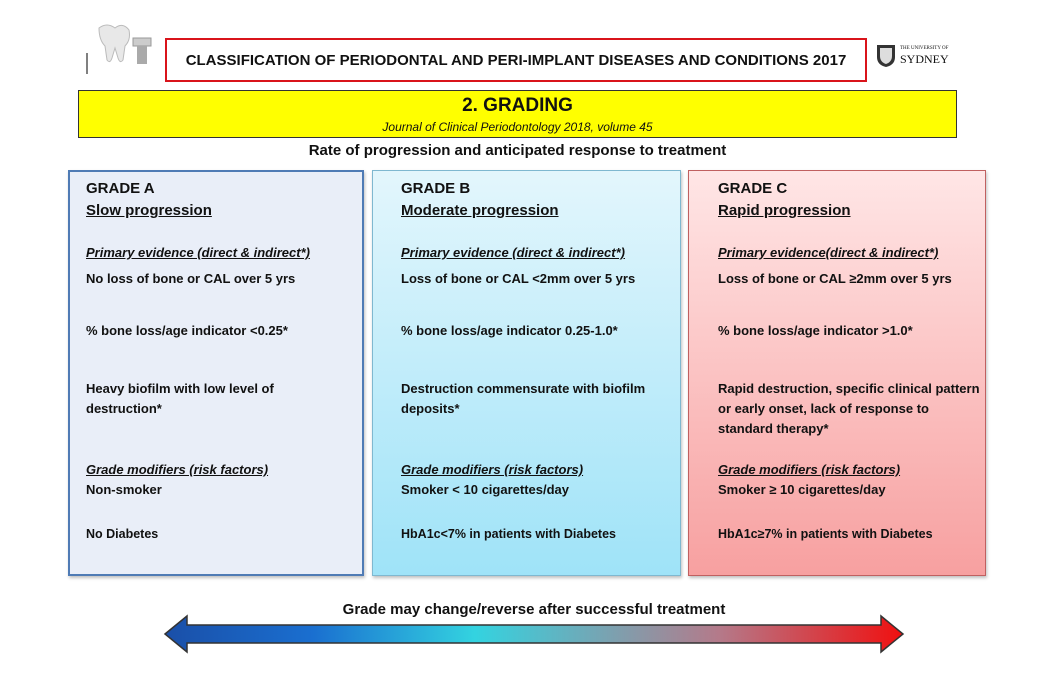 This screenshot has width=1043, height=676. Describe the element at coordinates (436, 188) in the screenshot. I see `grade-label: GRADE B` at that location.